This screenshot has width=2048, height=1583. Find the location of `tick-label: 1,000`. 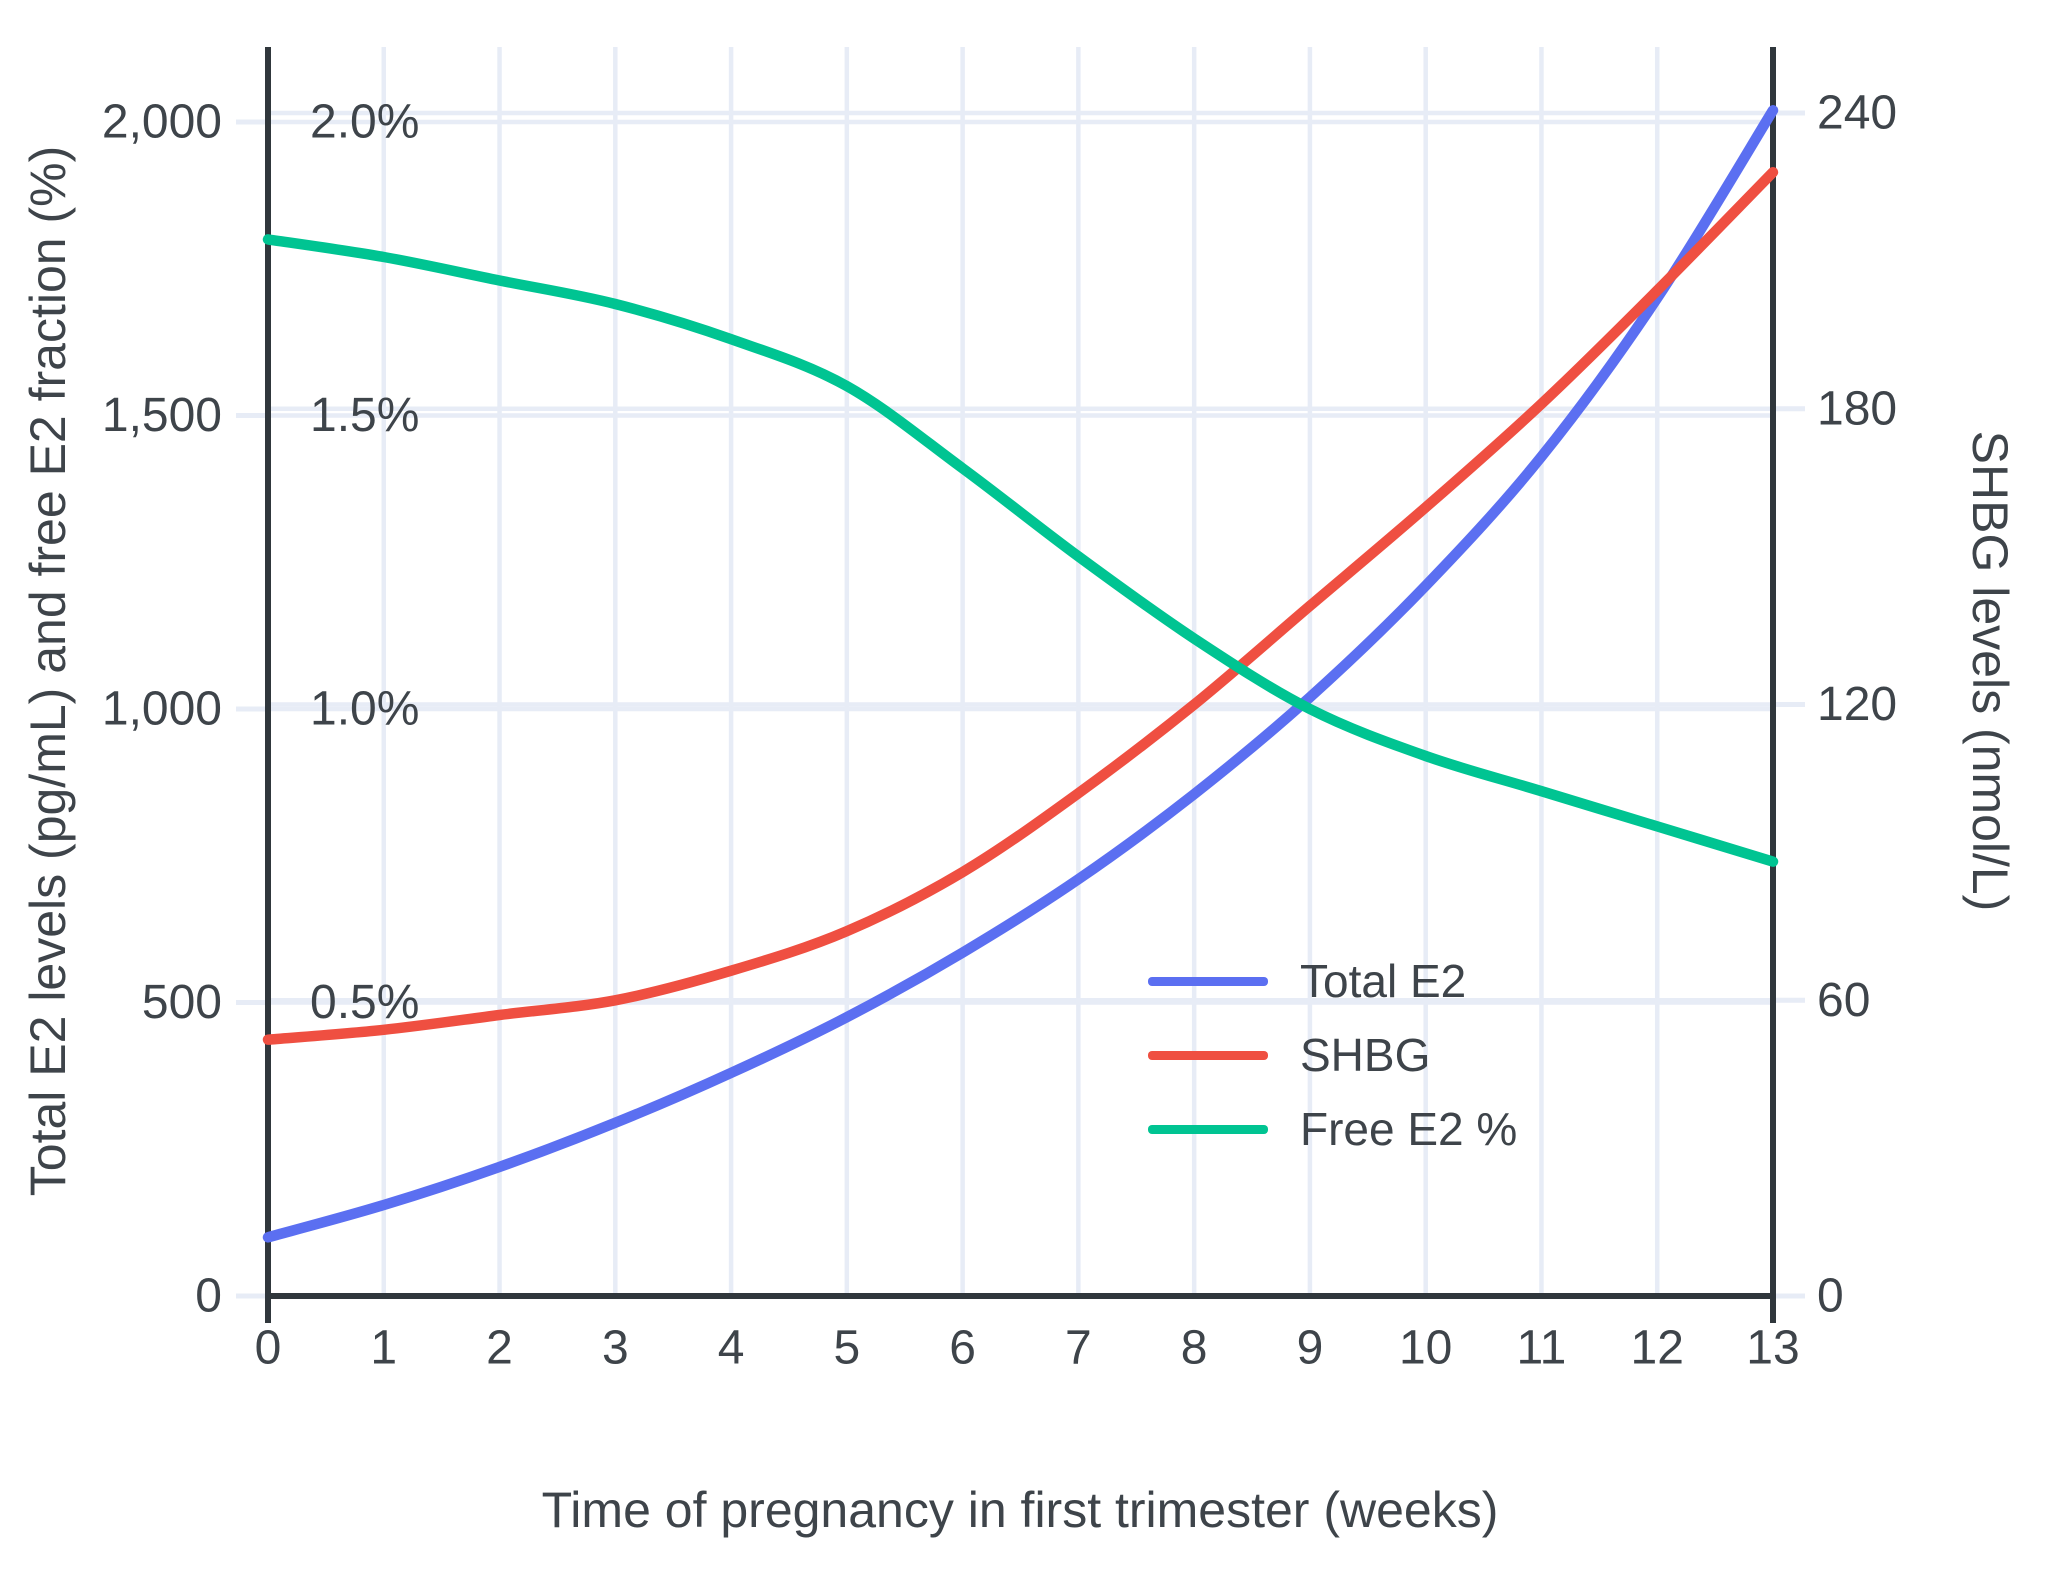

tick-label: 1,000 is located at coordinates (162, 709).